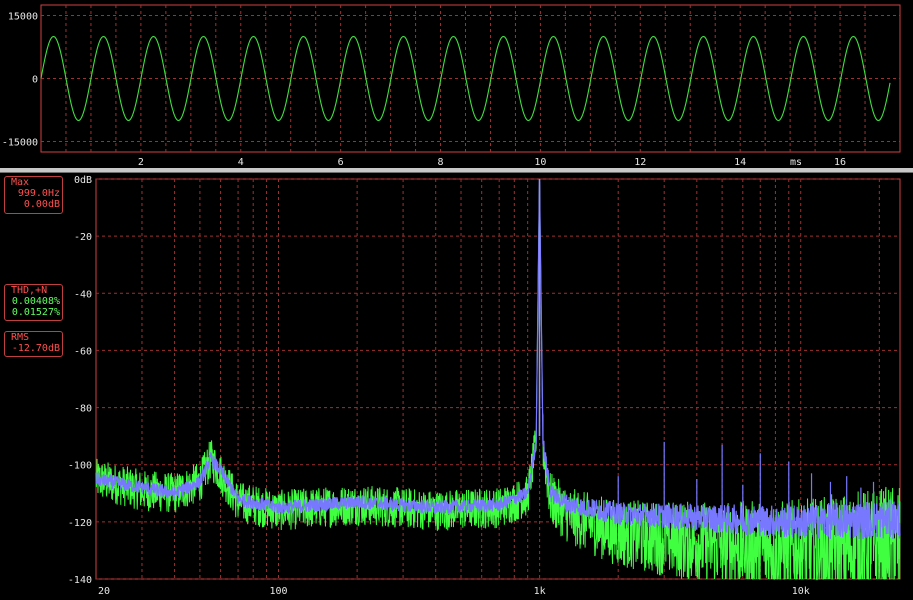  What do you see at coordinates (35, 348) in the screenshot?
I see `rms-readout-value: -12.70dB` at bounding box center [35, 348].